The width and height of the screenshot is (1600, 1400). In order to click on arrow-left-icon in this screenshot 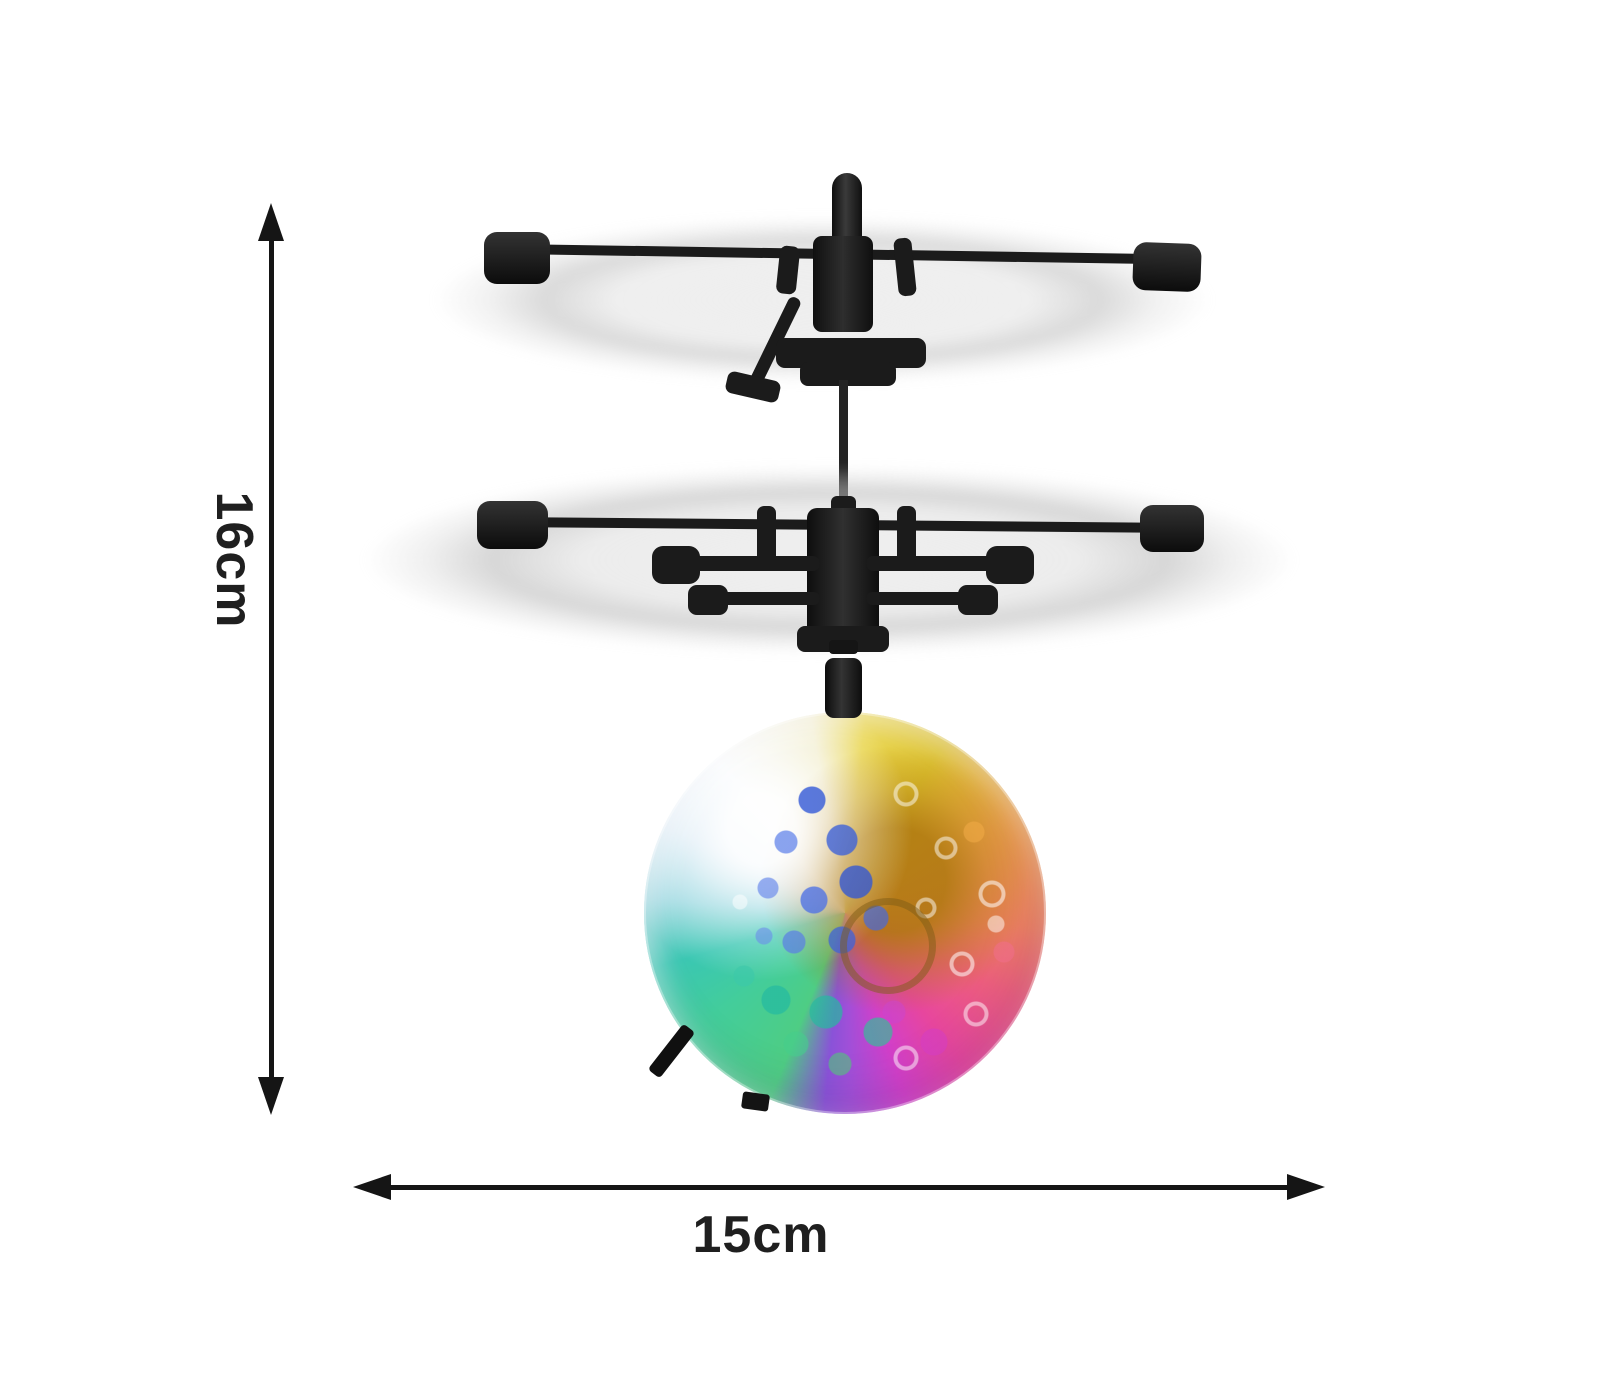, I will do `click(372, 1187)`.